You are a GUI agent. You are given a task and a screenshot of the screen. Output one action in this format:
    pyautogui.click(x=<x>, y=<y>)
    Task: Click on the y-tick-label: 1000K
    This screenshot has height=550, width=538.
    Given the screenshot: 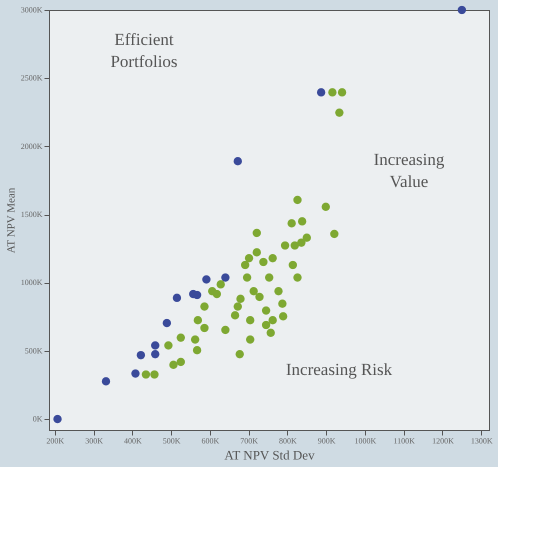 What is the action you would take?
    pyautogui.click(x=31, y=283)
    